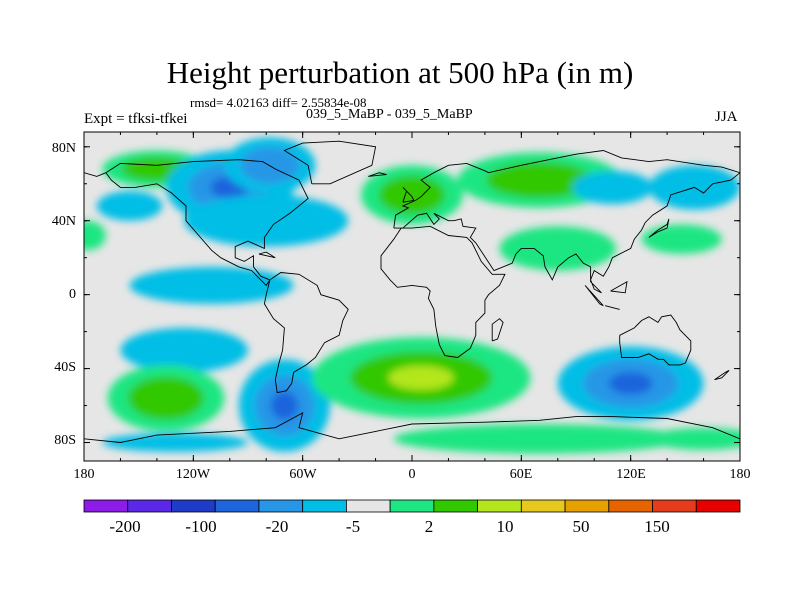 Image resolution: width=800 pixels, height=600 pixels. What do you see at coordinates (136, 119) in the screenshot?
I see `experiment-label: Expt = tfksi-tfkei` at bounding box center [136, 119].